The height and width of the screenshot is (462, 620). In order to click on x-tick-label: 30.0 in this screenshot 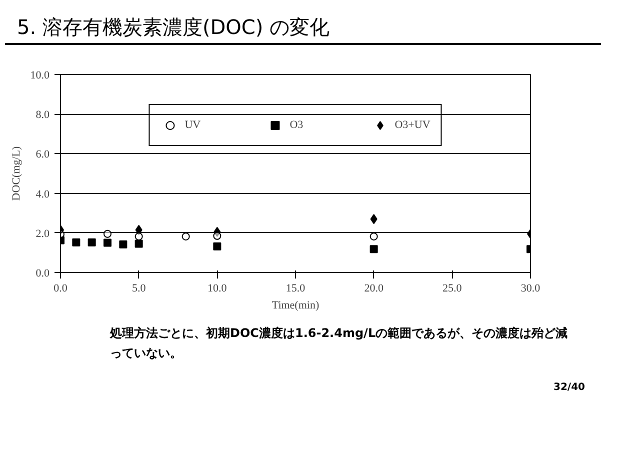, I will do `click(530, 288)`.